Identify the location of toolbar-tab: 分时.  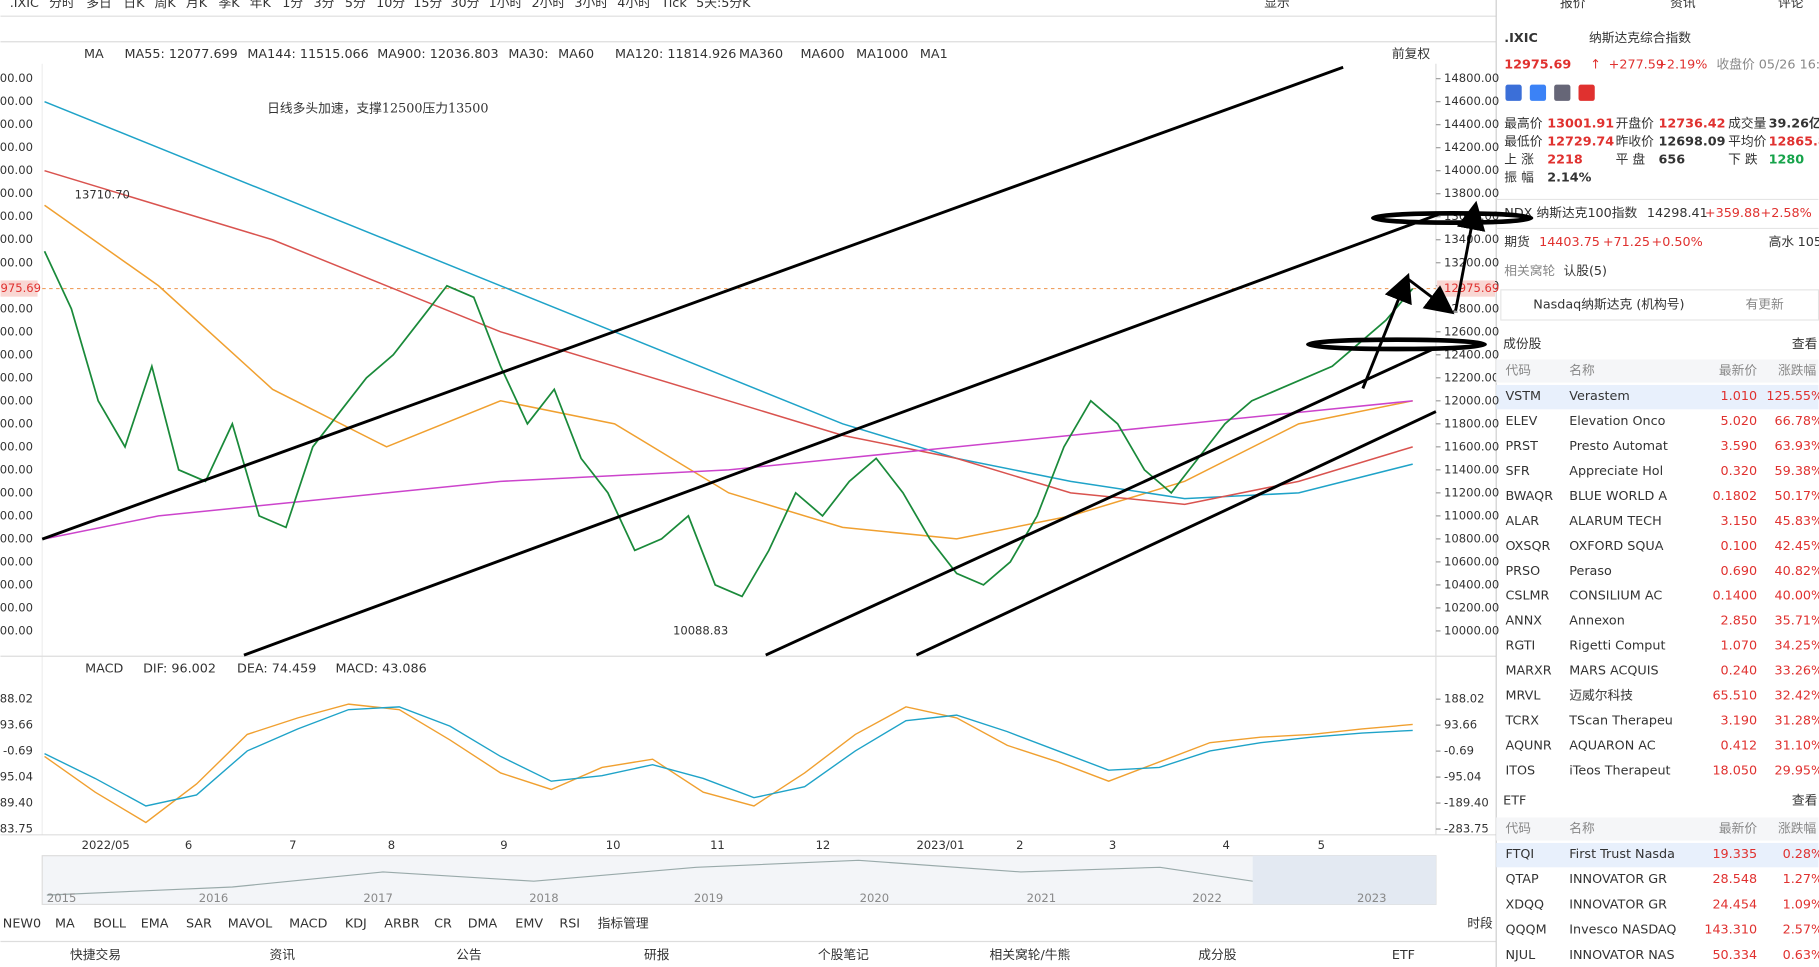
(62, 5).